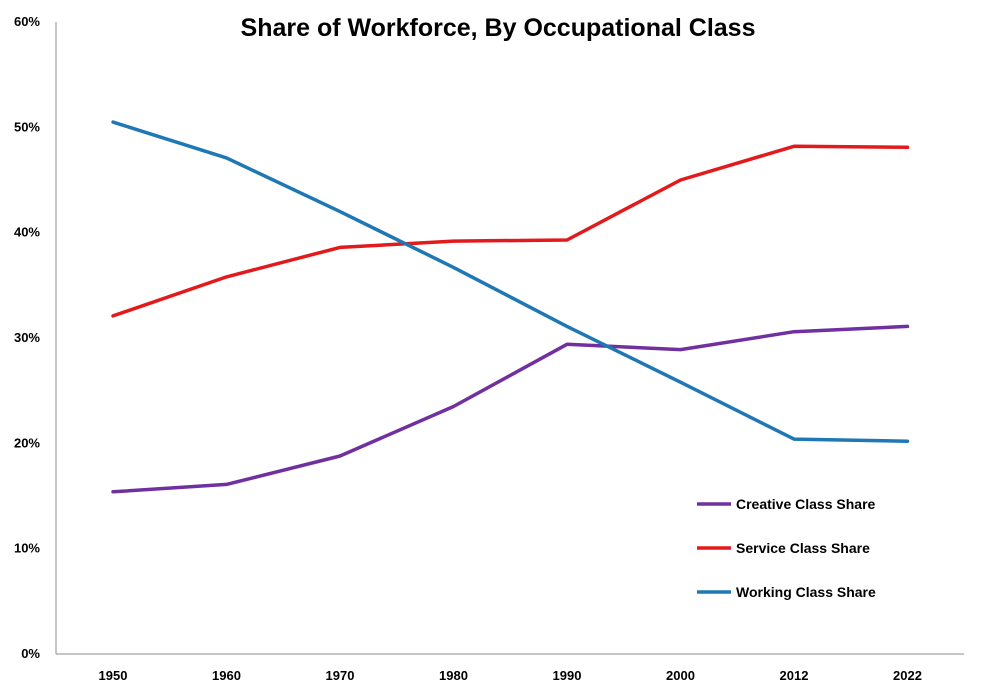 Image resolution: width=1000 pixels, height=695 pixels. What do you see at coordinates (340, 675) in the screenshot?
I see `x-tick-label: 1970` at bounding box center [340, 675].